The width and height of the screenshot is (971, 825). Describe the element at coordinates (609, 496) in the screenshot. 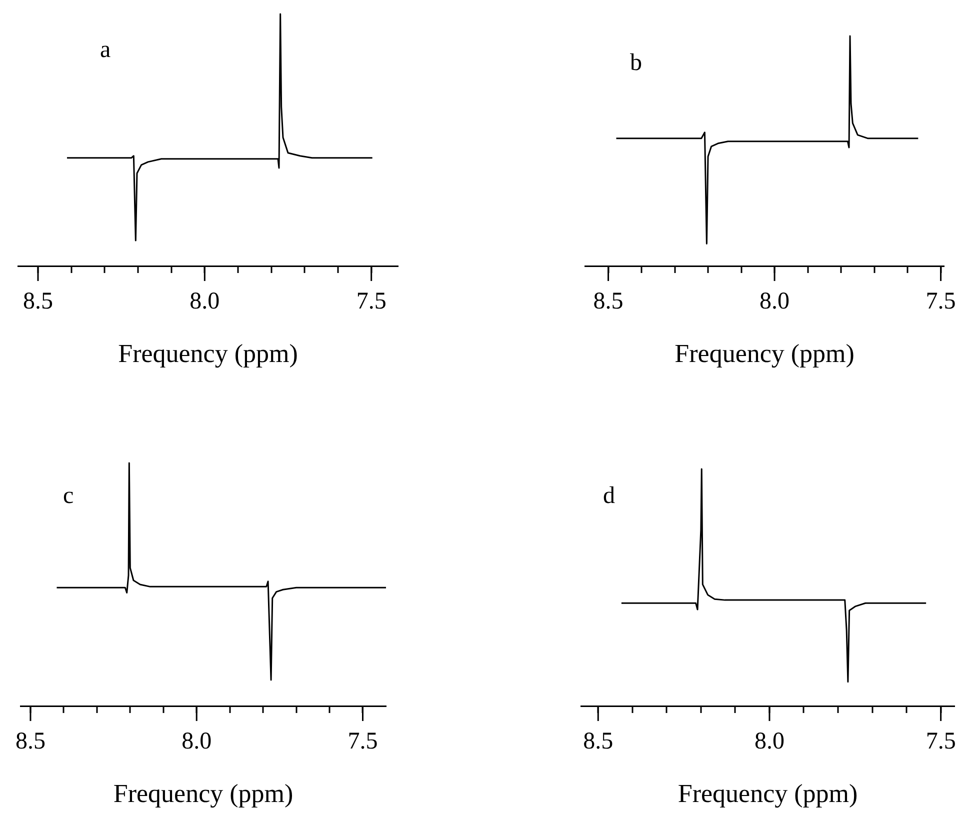

I see `text: d` at that location.